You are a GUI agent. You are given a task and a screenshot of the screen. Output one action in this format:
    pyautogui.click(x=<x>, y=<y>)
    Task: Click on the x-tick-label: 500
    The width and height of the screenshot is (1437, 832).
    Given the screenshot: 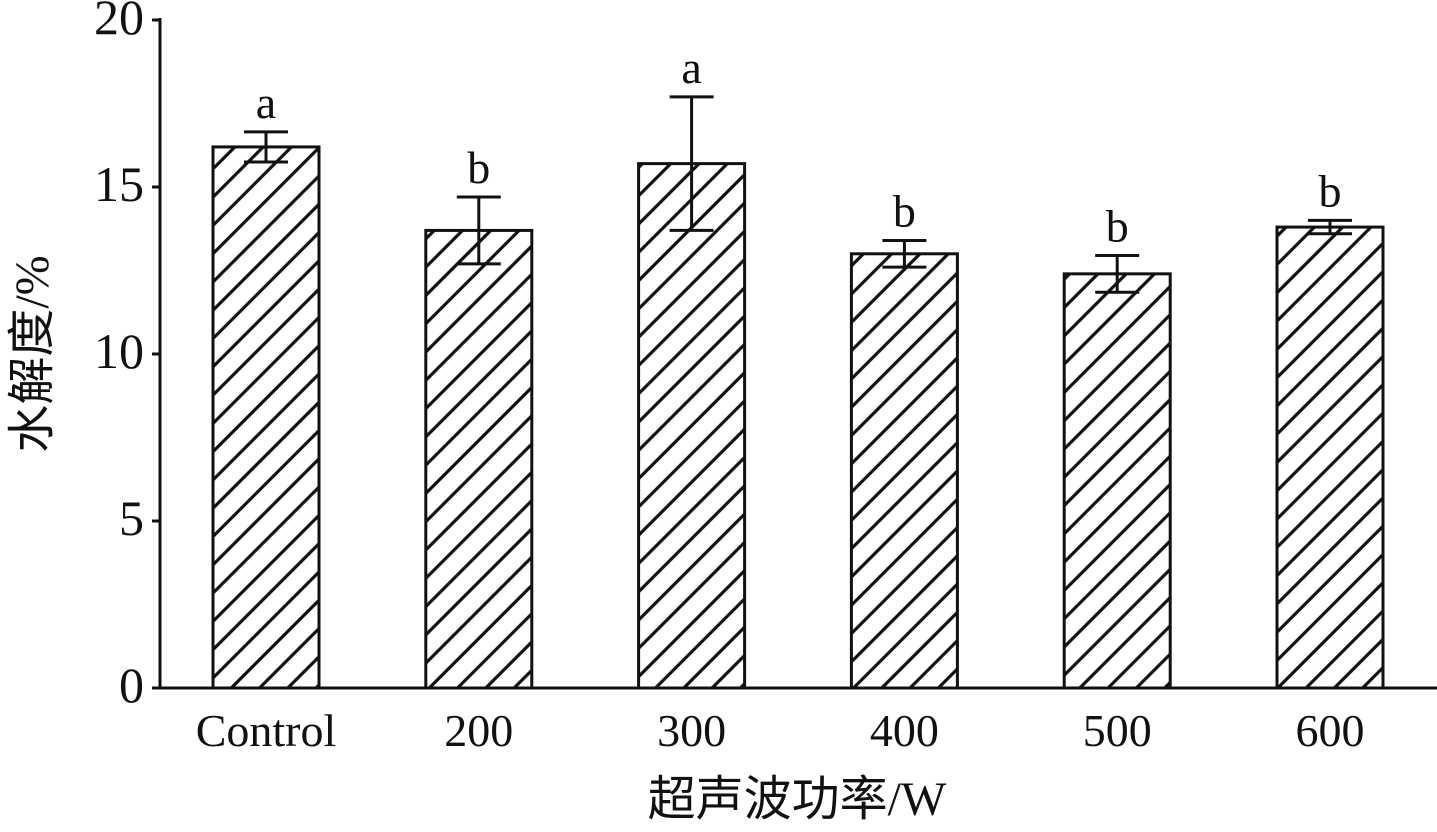 What is the action you would take?
    pyautogui.click(x=1117, y=730)
    